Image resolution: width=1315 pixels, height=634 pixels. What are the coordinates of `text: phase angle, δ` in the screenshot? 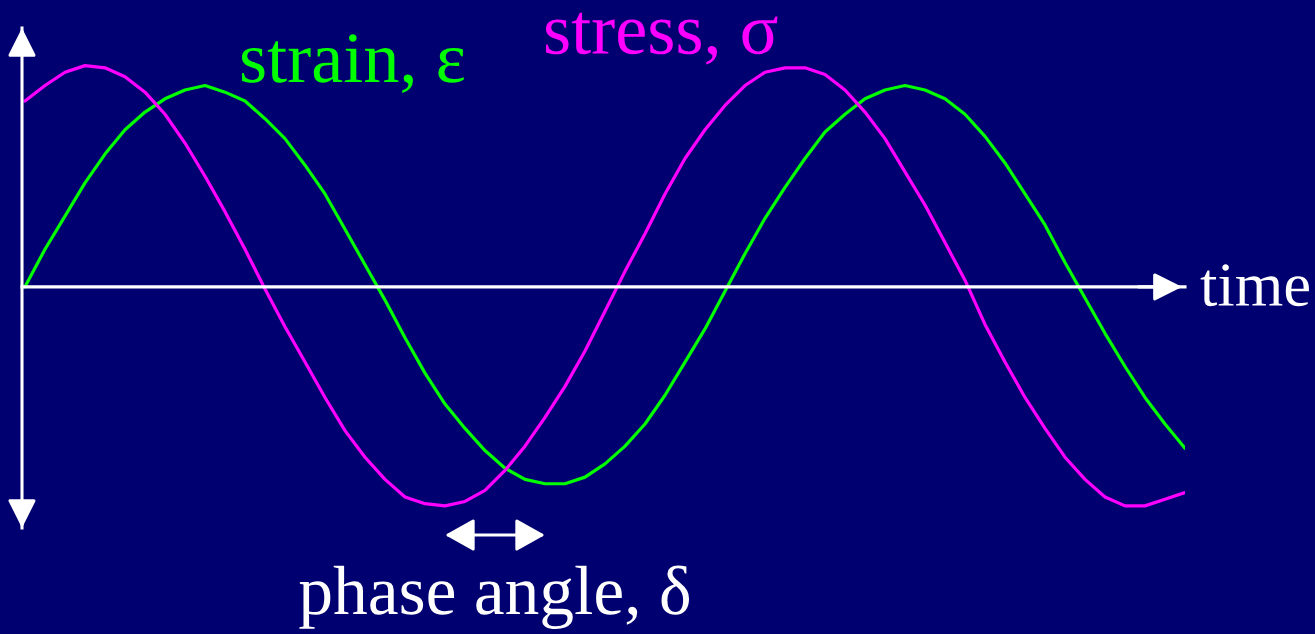 It's located at (494, 597).